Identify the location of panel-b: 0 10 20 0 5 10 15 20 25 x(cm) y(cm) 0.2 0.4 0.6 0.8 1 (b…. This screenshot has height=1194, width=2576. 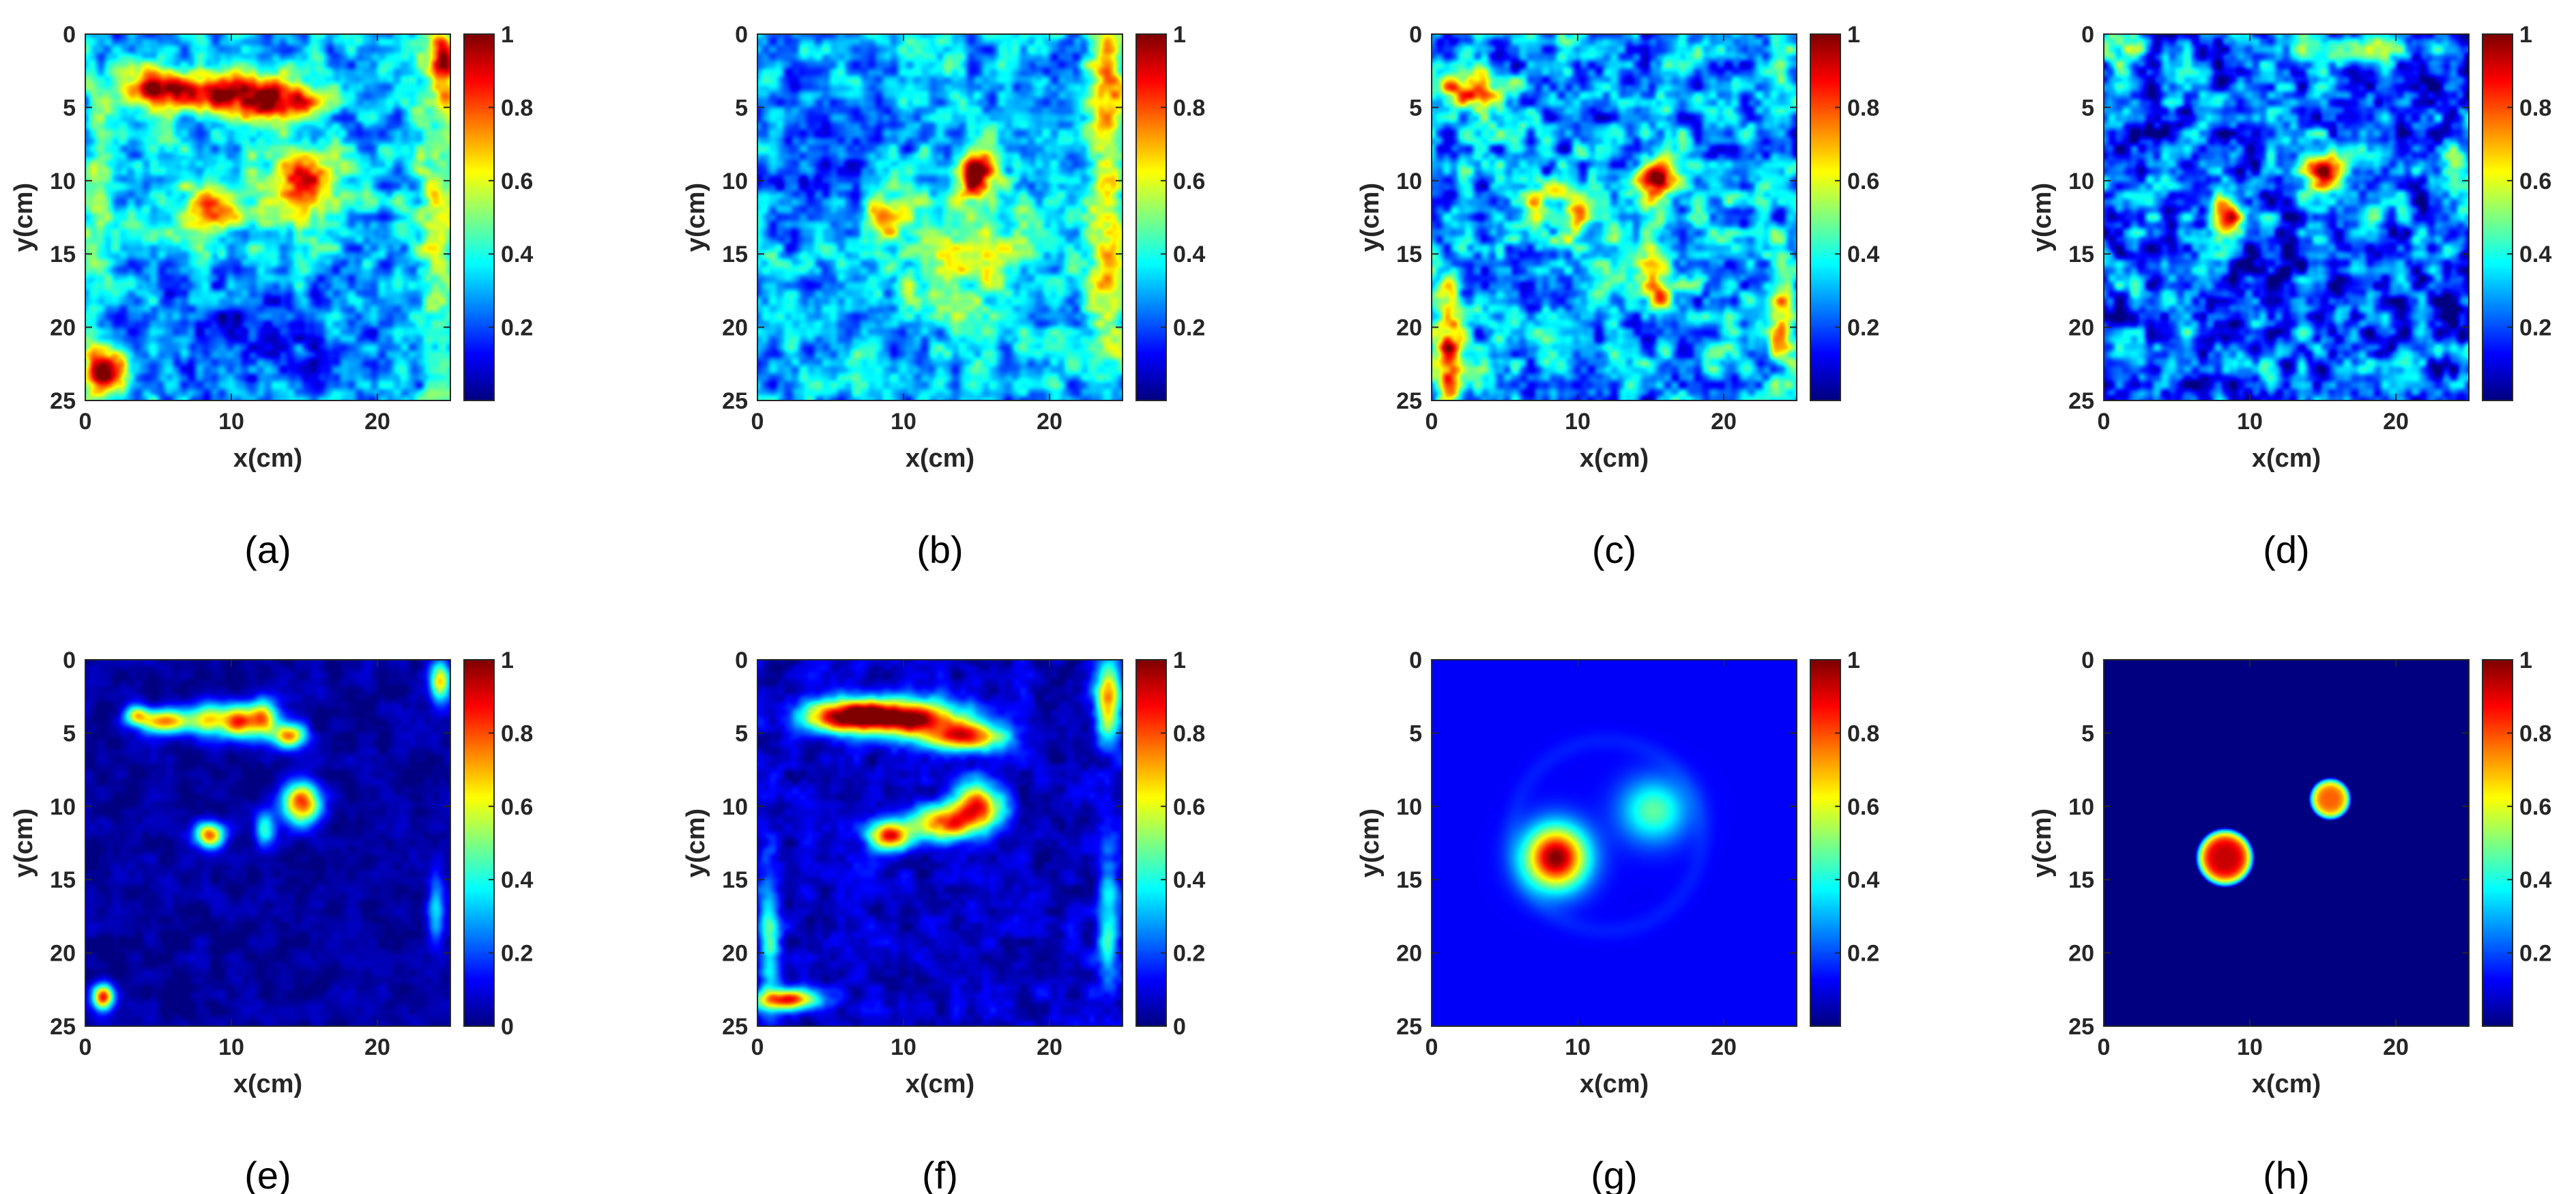
(943, 296).